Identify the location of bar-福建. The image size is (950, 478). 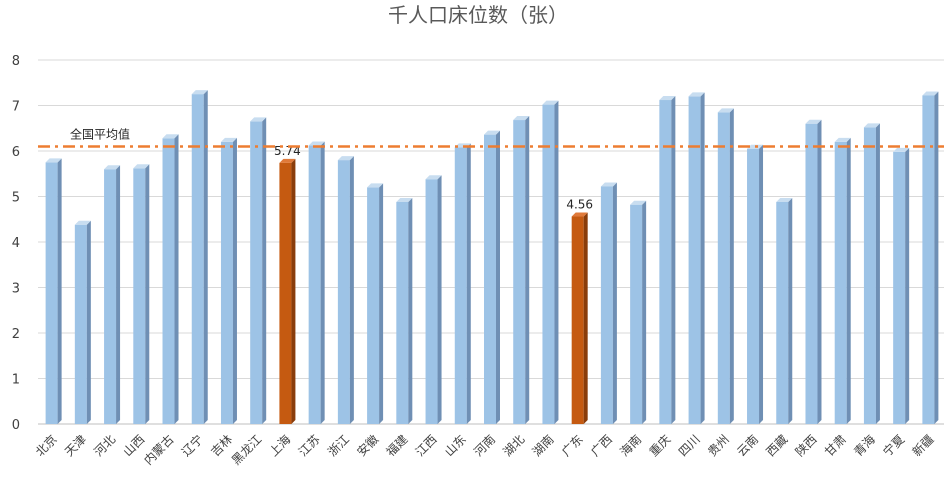
(404, 310).